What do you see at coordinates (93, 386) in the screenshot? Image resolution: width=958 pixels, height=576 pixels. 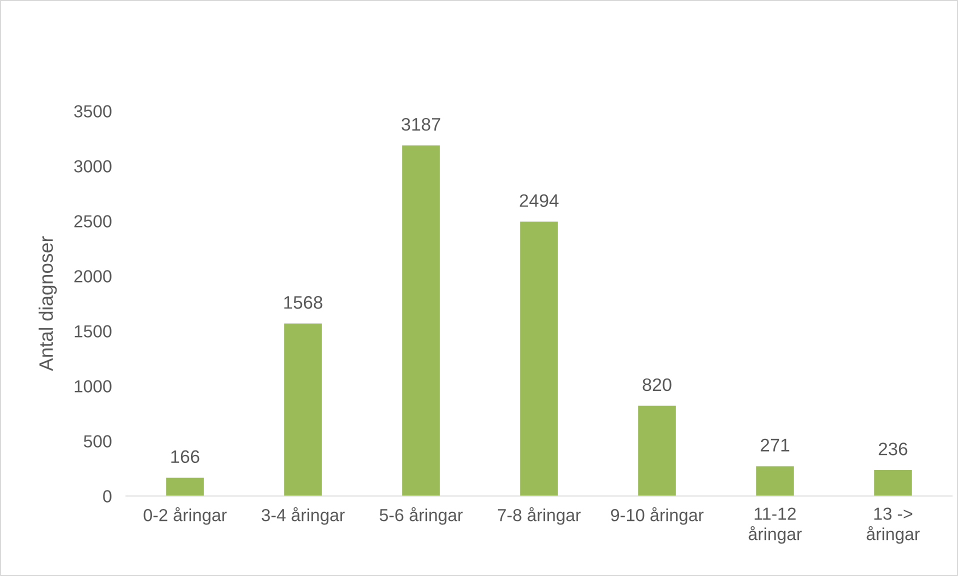 I see `y-tick-label: 1000` at bounding box center [93, 386].